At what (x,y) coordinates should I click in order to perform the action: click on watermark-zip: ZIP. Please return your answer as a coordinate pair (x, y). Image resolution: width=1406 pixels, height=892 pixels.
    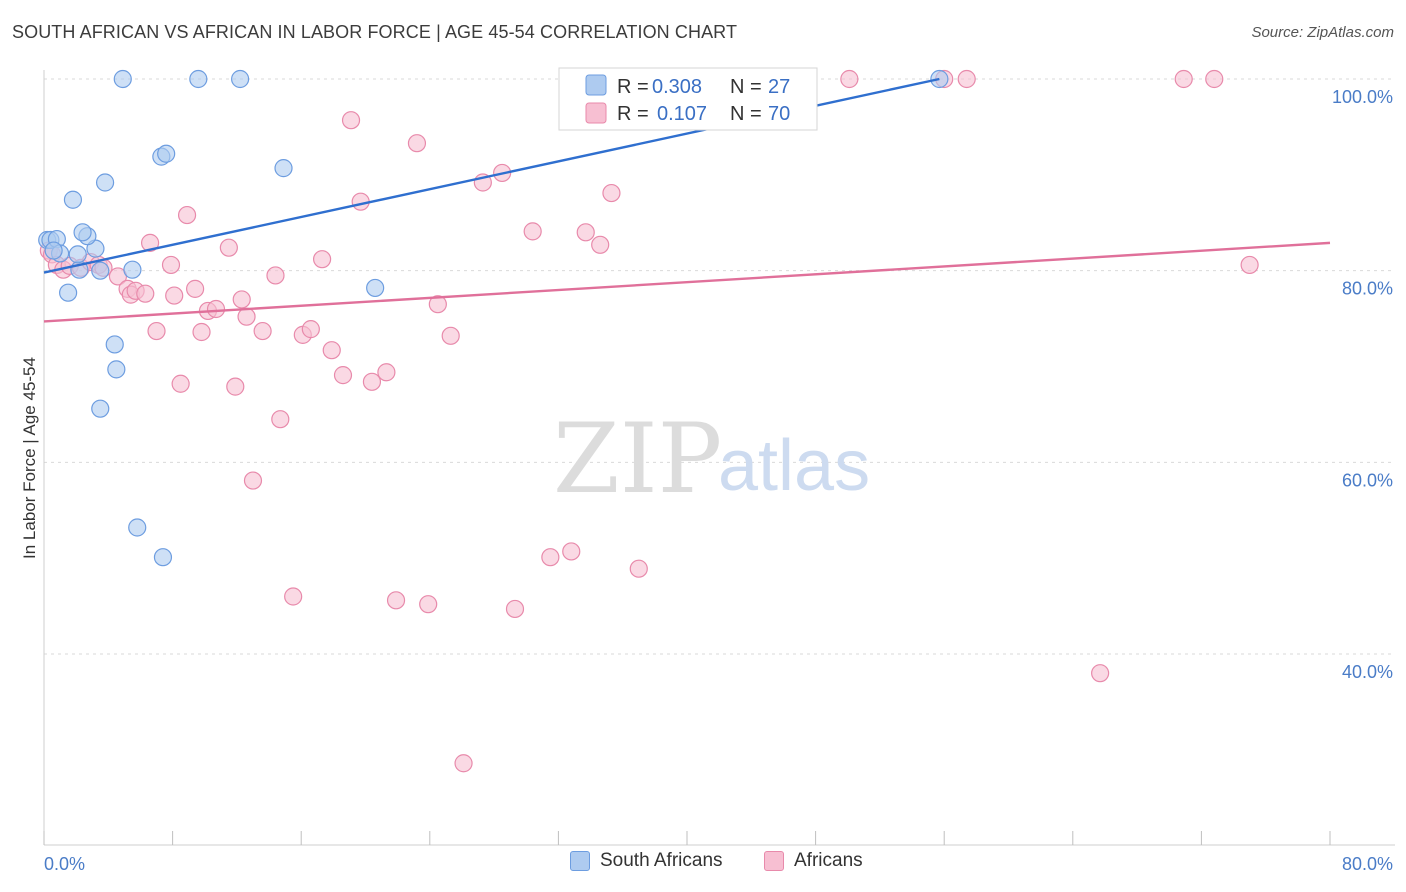
    Looking at the image, I should click on (637, 459).